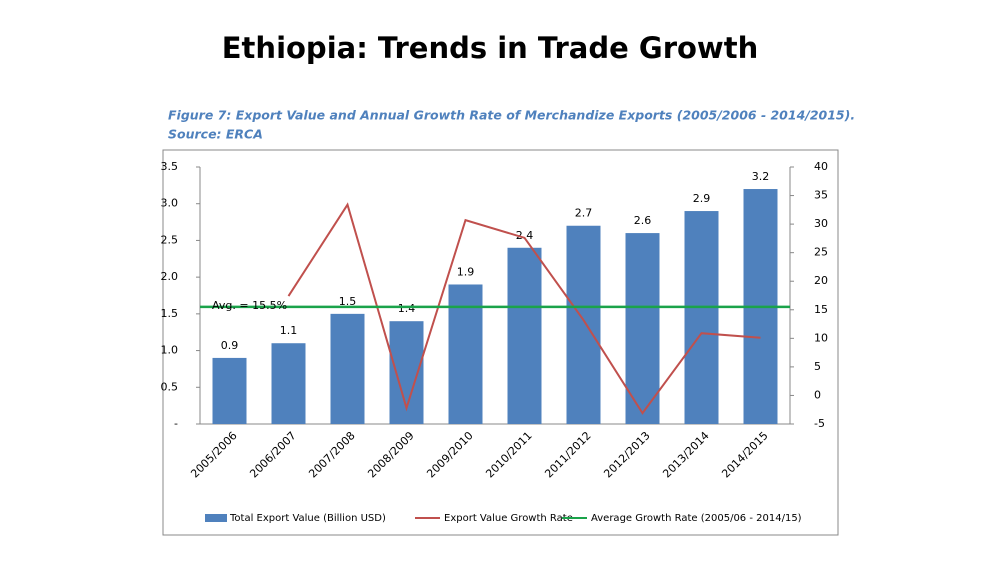 The image size is (1000, 567). What do you see at coordinates (584, 213) in the screenshot?
I see `data-label: 2.7` at bounding box center [584, 213].